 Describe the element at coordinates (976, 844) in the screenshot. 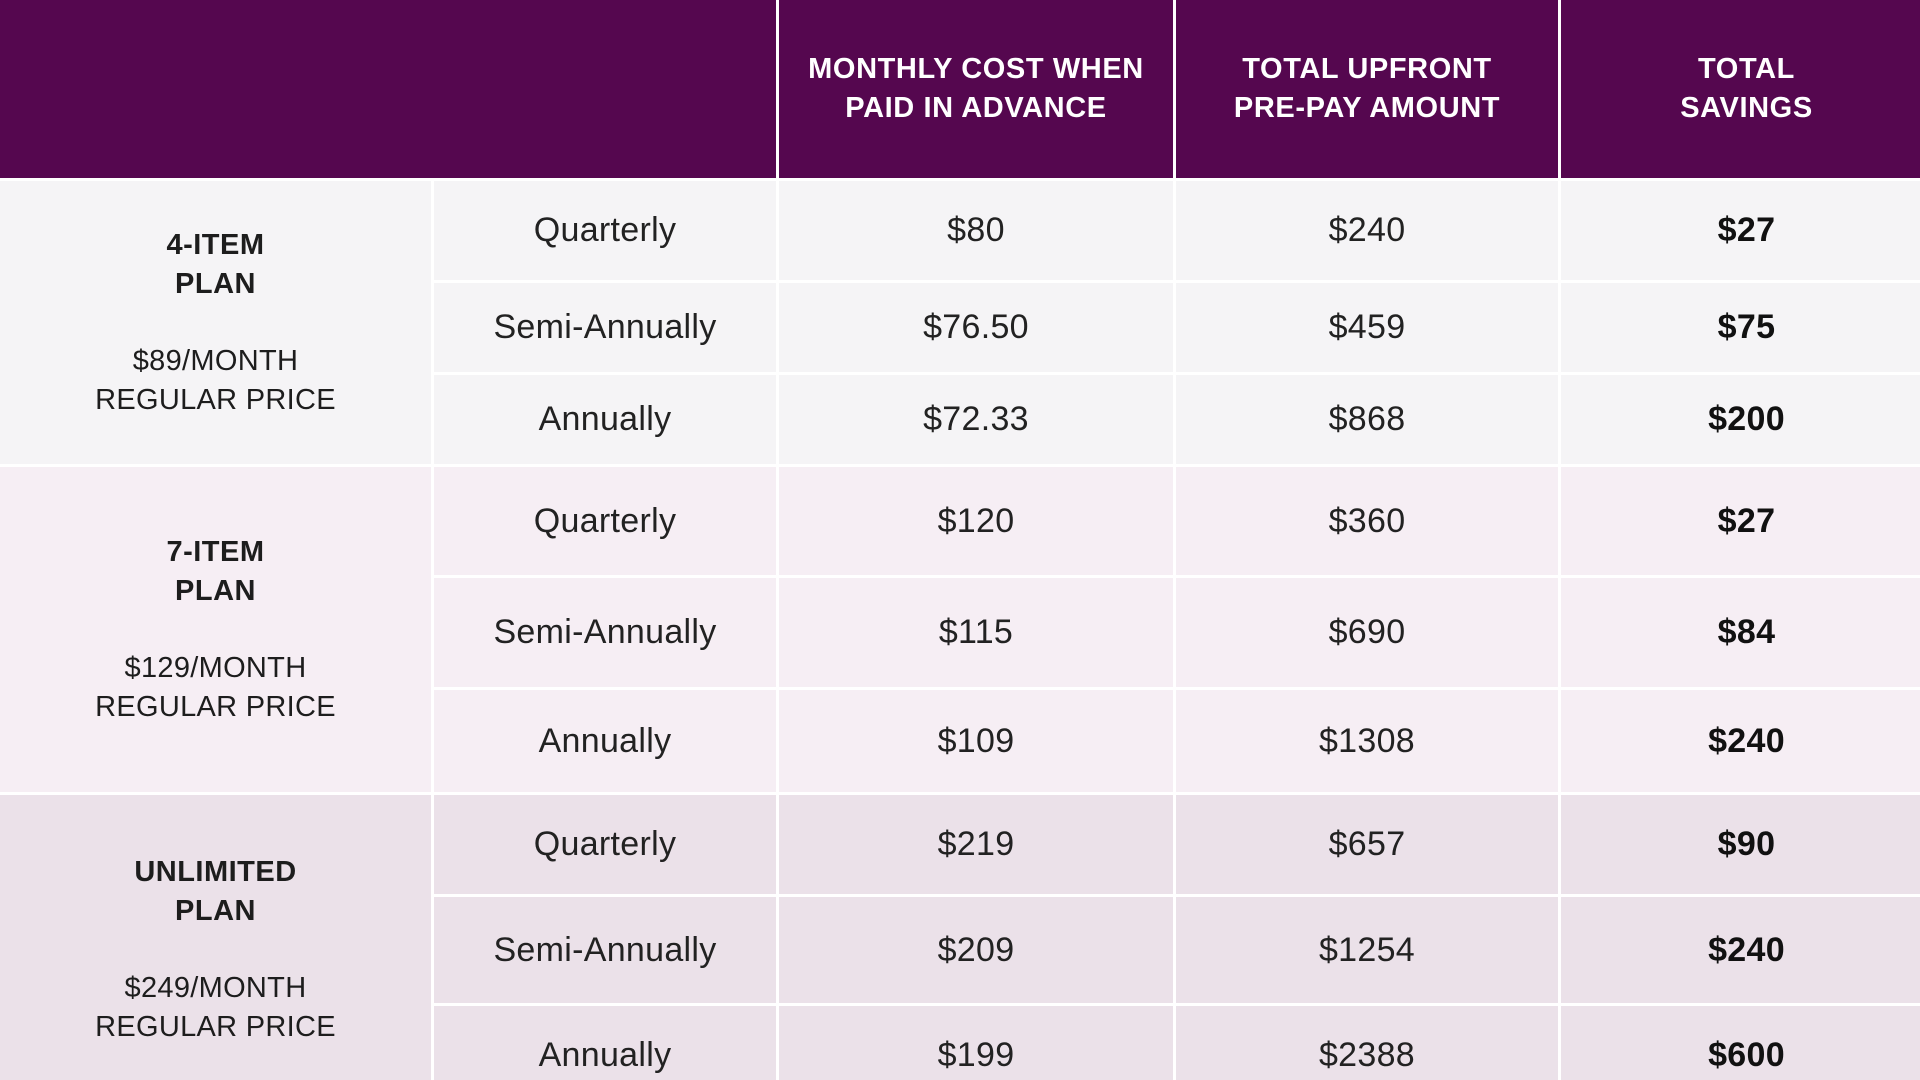

I see `monthly-cost-cell: $219` at that location.